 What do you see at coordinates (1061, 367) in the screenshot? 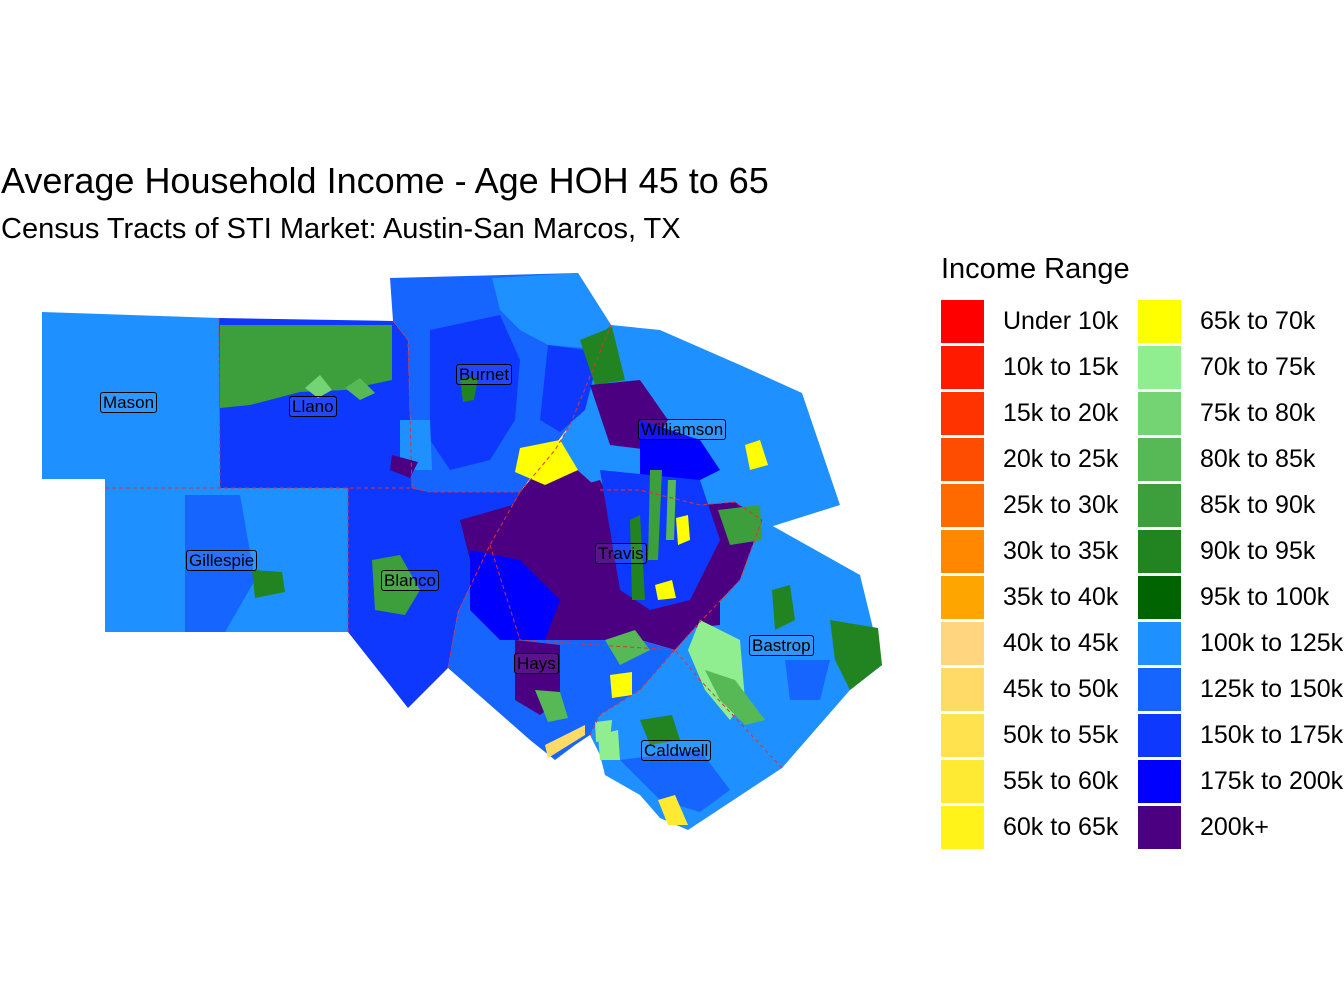
I see `legend-label: 10k to 15k` at bounding box center [1061, 367].